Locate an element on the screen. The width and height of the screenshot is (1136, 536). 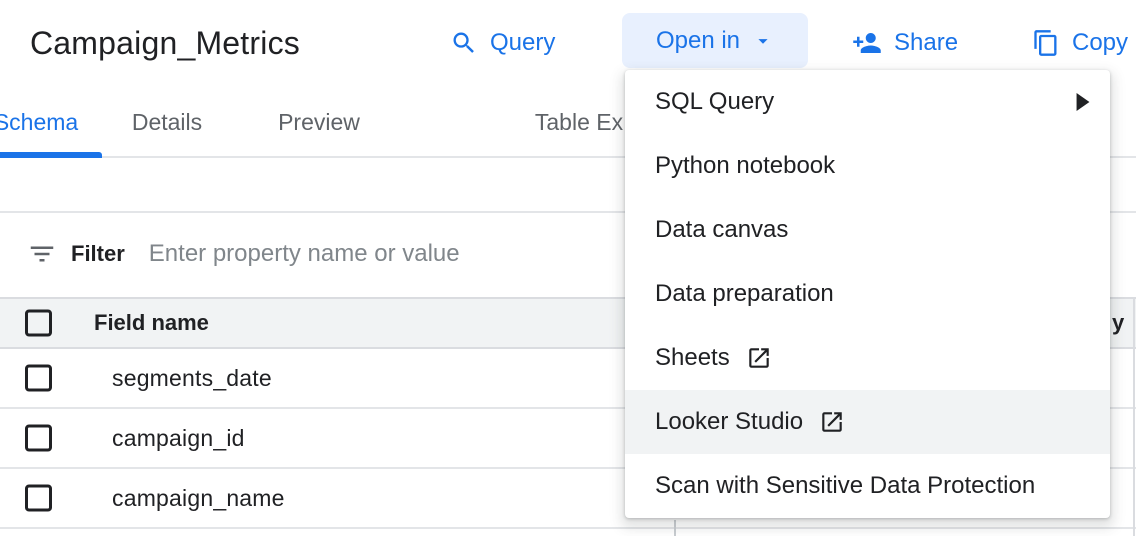
menu-item-label: Sheets is located at coordinates (692, 357).